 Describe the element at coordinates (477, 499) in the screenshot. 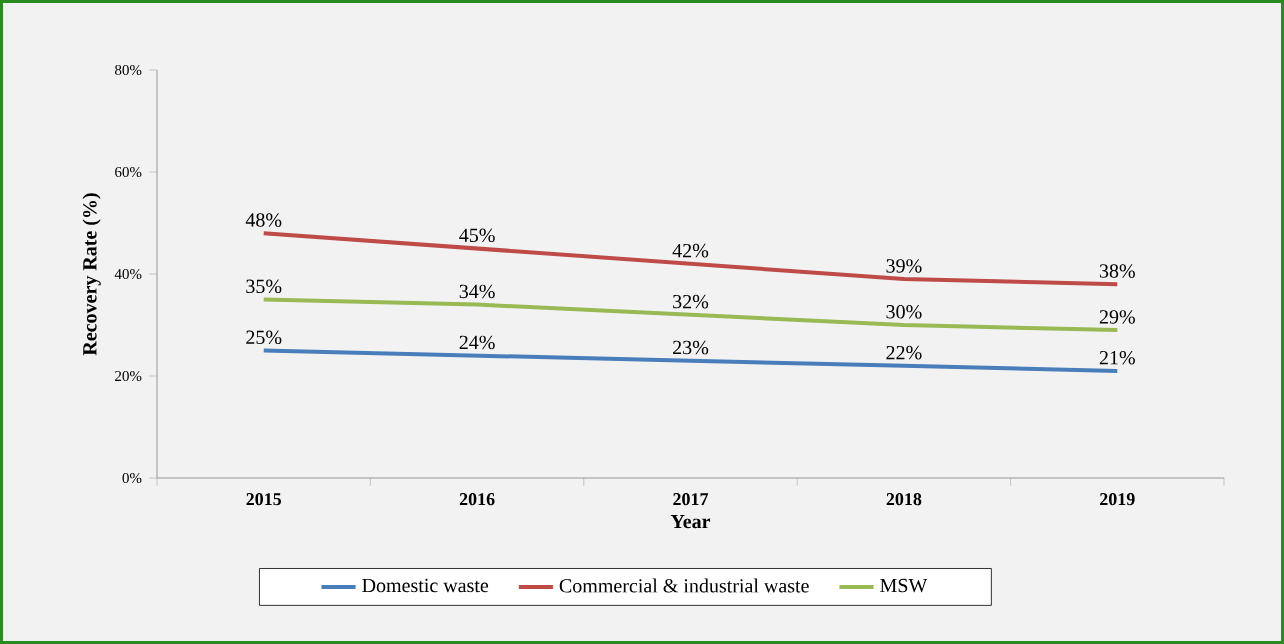

I see `x-tick-label: 2016` at that location.